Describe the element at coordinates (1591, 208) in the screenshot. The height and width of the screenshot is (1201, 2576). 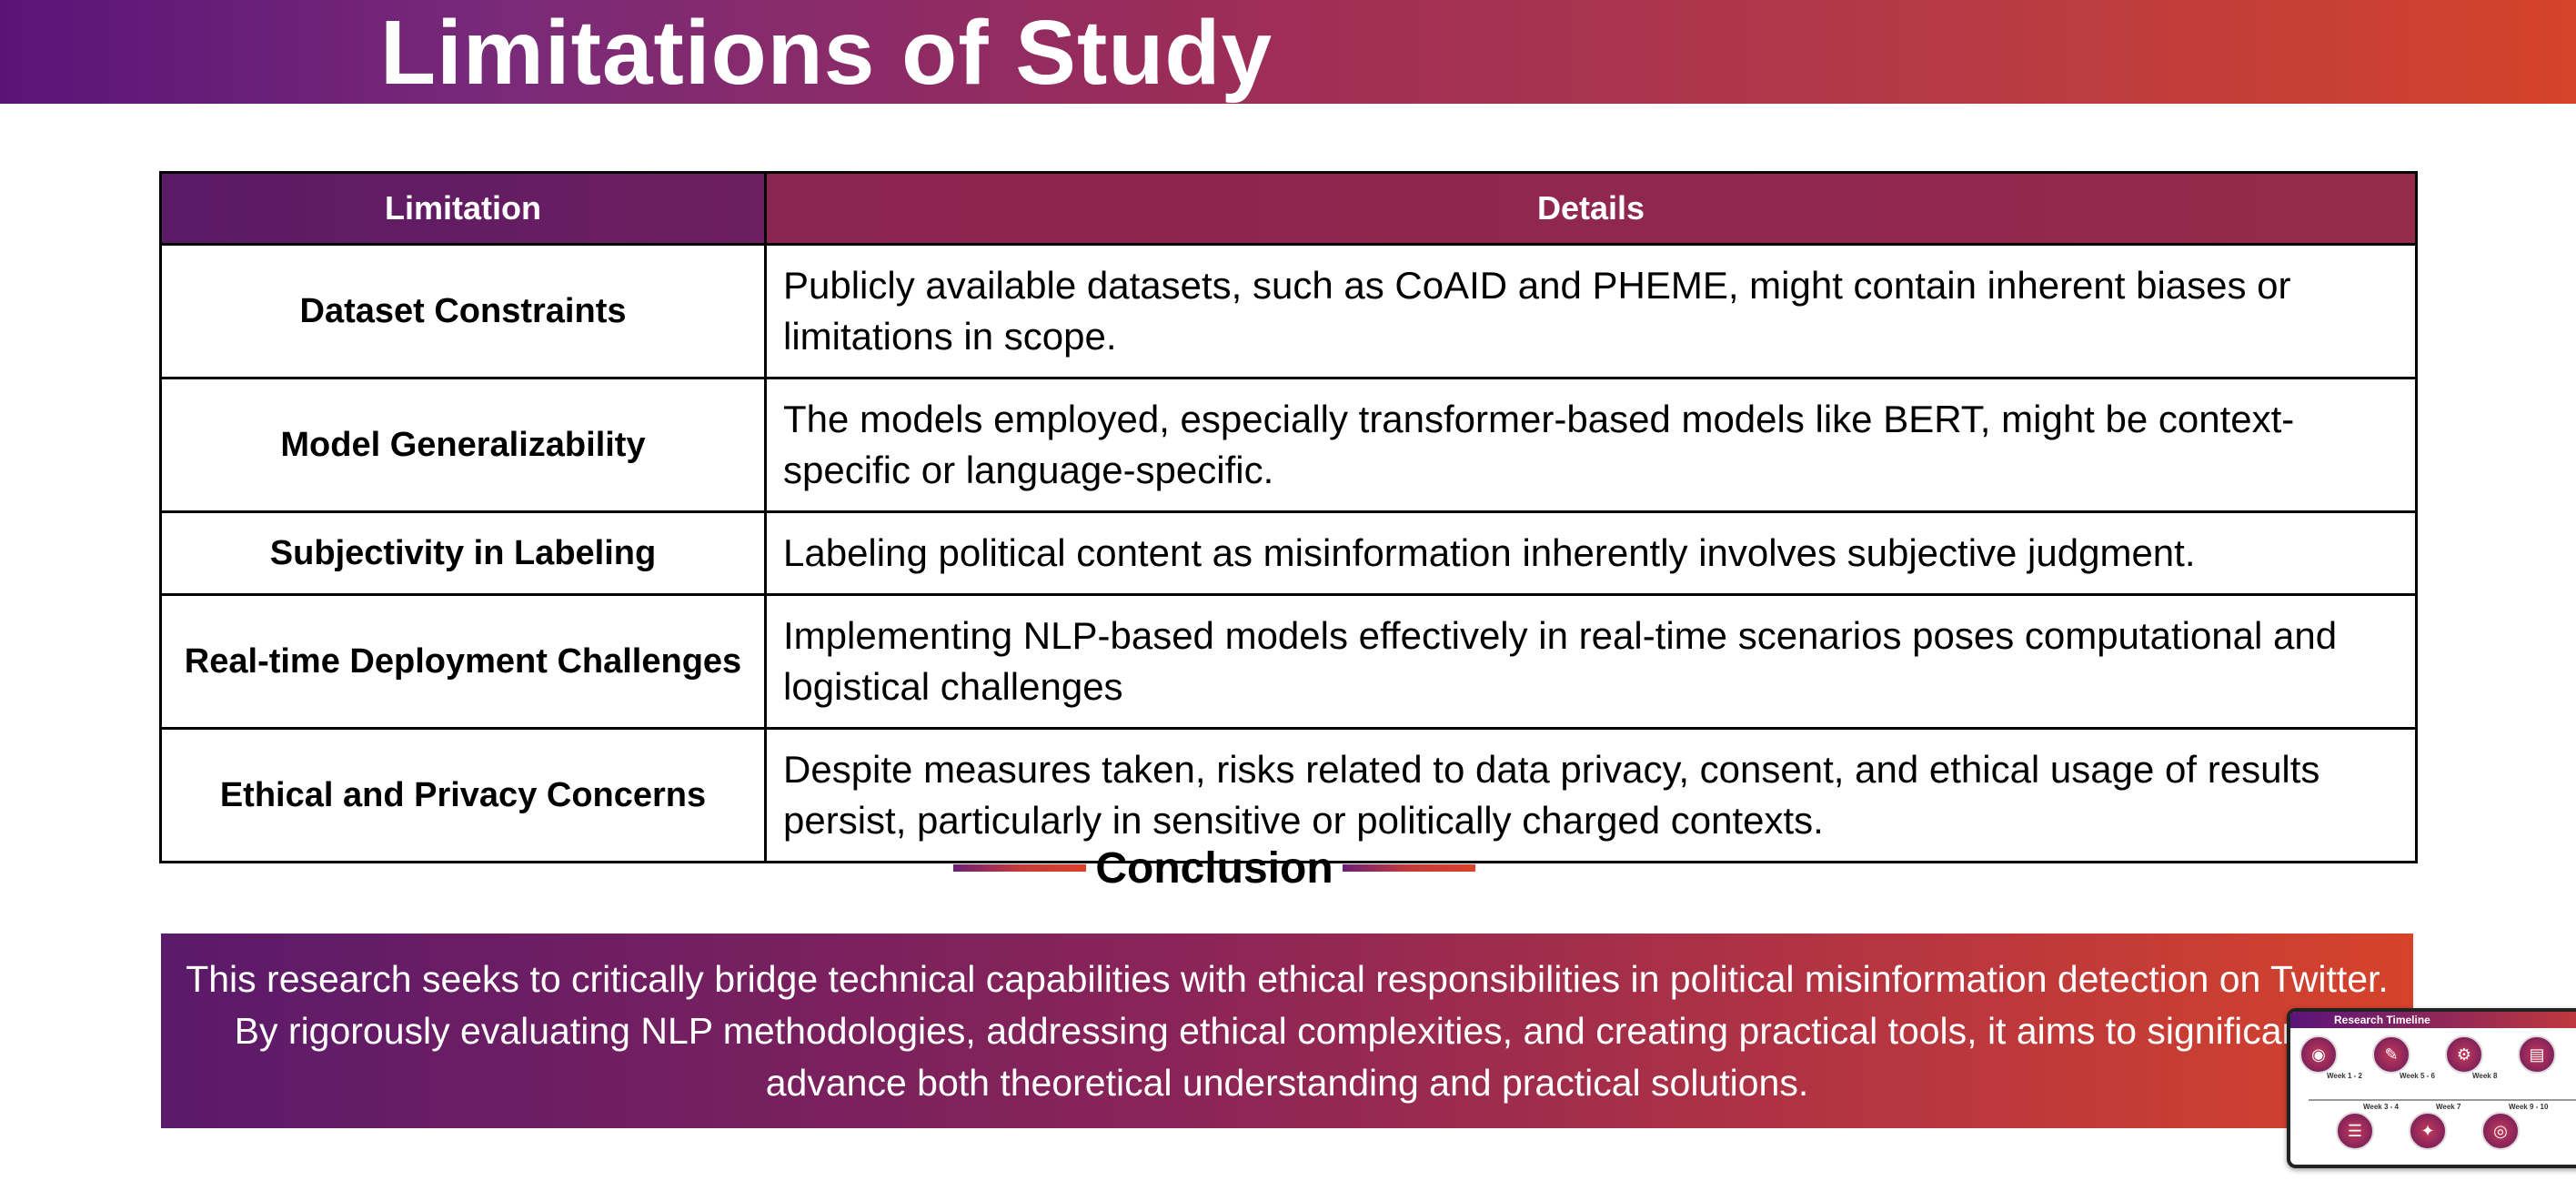
I see `header-details: Details` at that location.